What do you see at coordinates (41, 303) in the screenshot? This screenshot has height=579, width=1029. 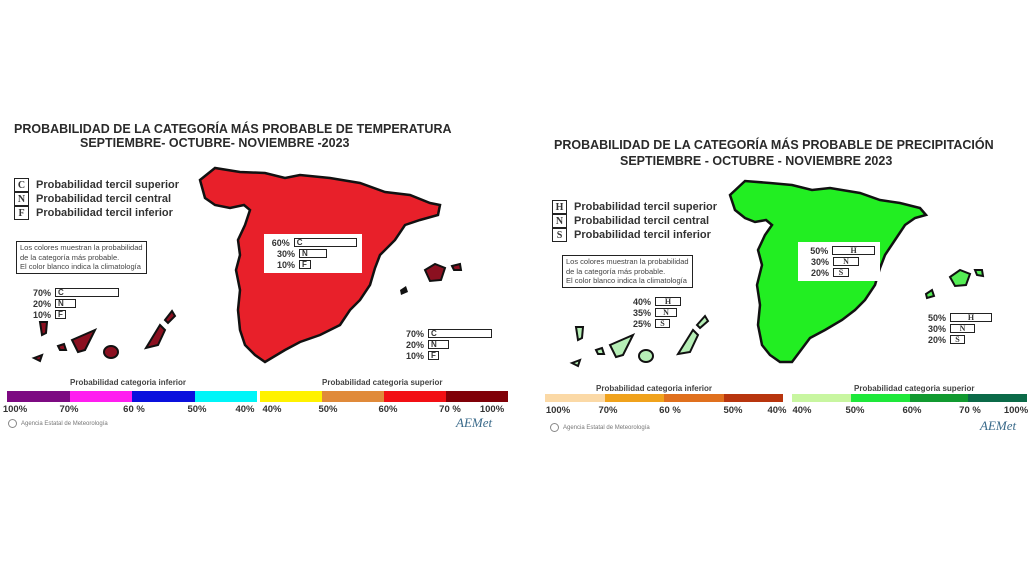 I see `pct-central: 20%` at bounding box center [41, 303].